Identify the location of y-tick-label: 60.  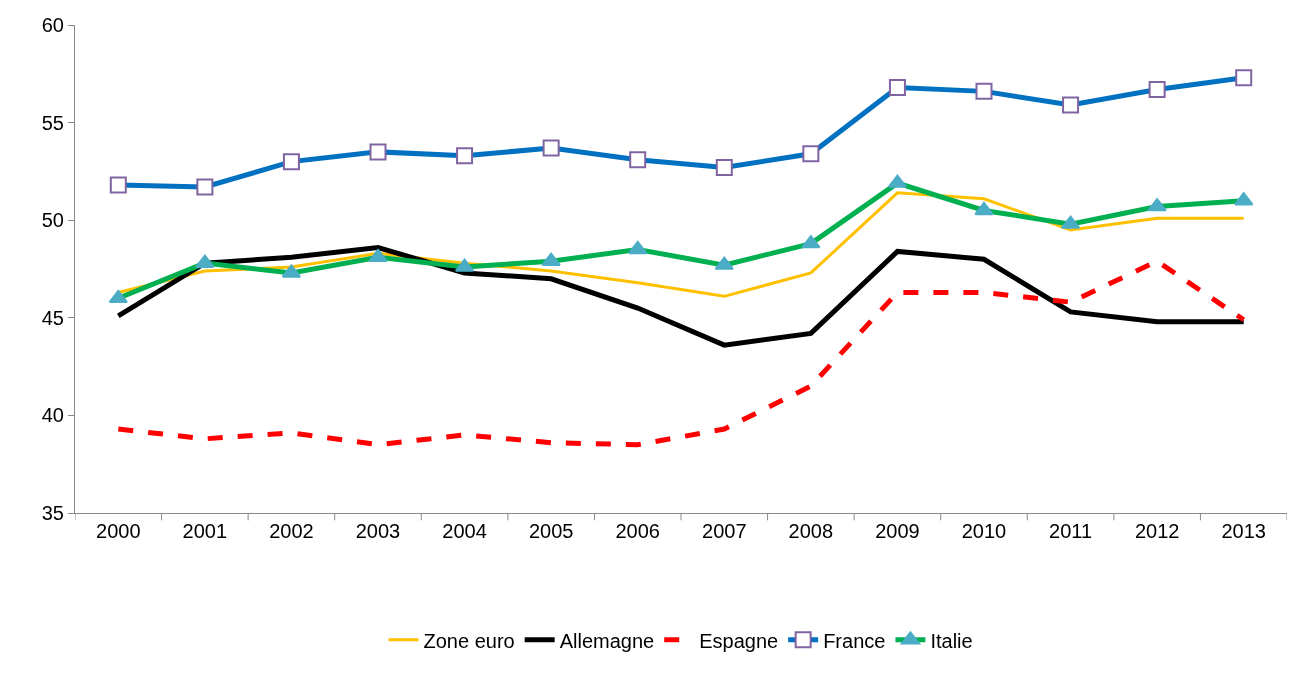
(52, 25).